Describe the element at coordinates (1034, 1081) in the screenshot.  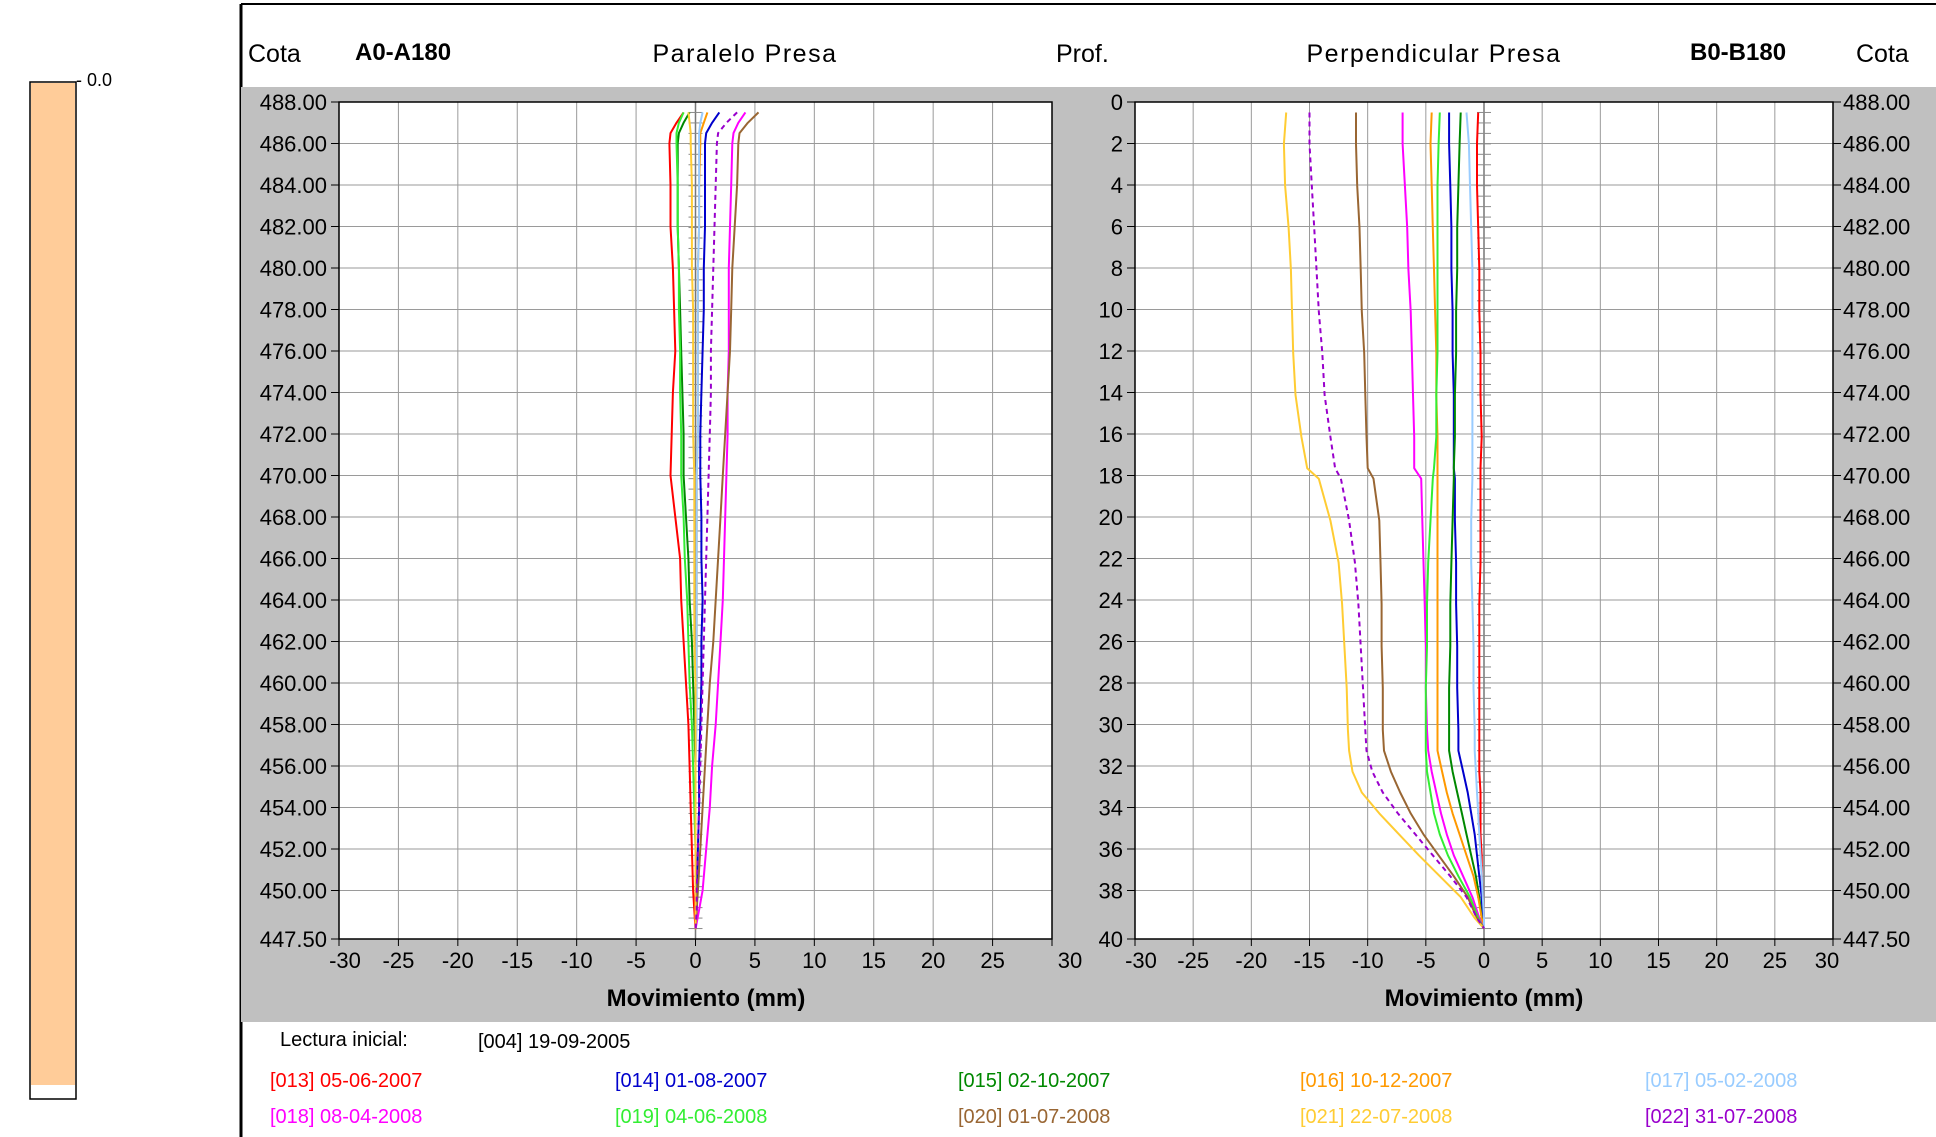
I see `legend-entry-015: [015] 02-10-2007` at that location.